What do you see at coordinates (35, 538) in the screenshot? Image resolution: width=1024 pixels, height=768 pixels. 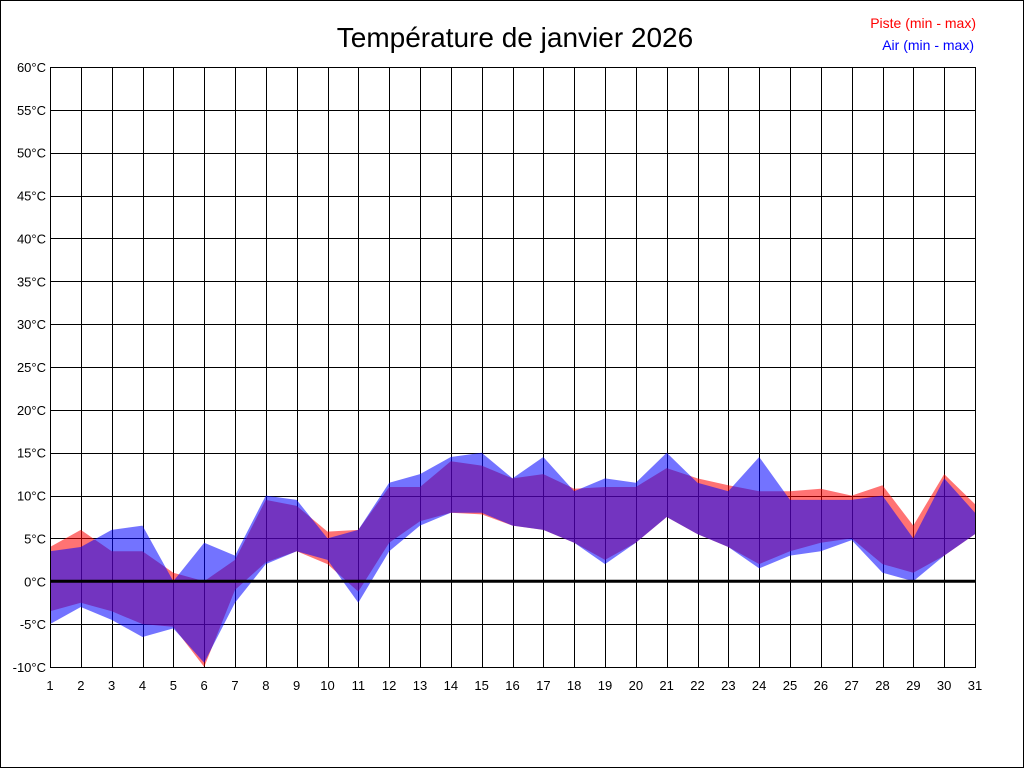 I see `y-tick-label: 5°C` at bounding box center [35, 538].